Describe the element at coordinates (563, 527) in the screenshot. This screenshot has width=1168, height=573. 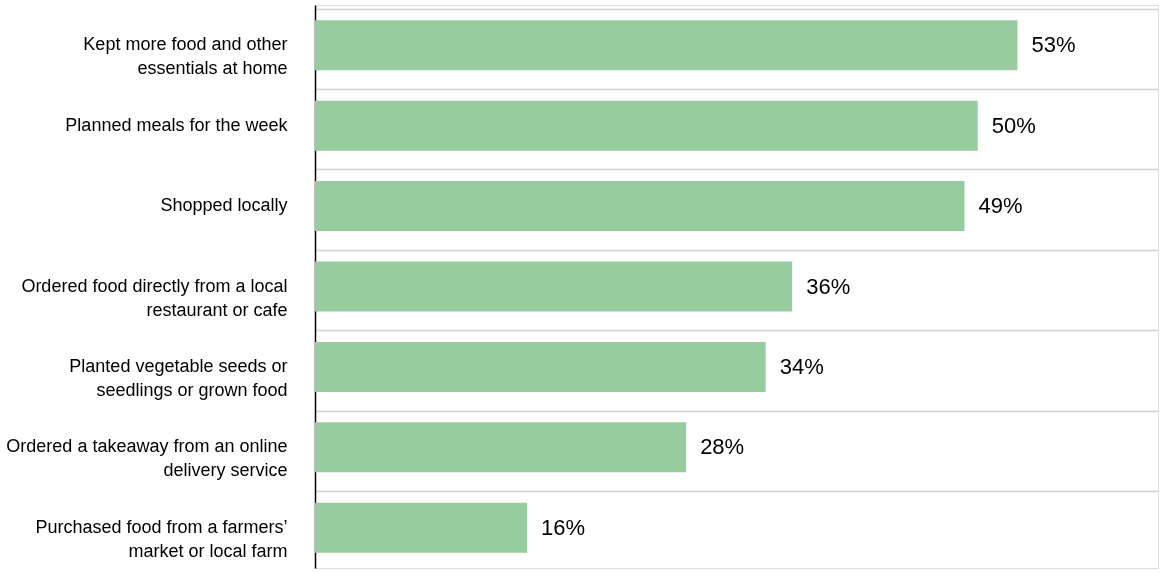
I see `data-label: 16%` at that location.